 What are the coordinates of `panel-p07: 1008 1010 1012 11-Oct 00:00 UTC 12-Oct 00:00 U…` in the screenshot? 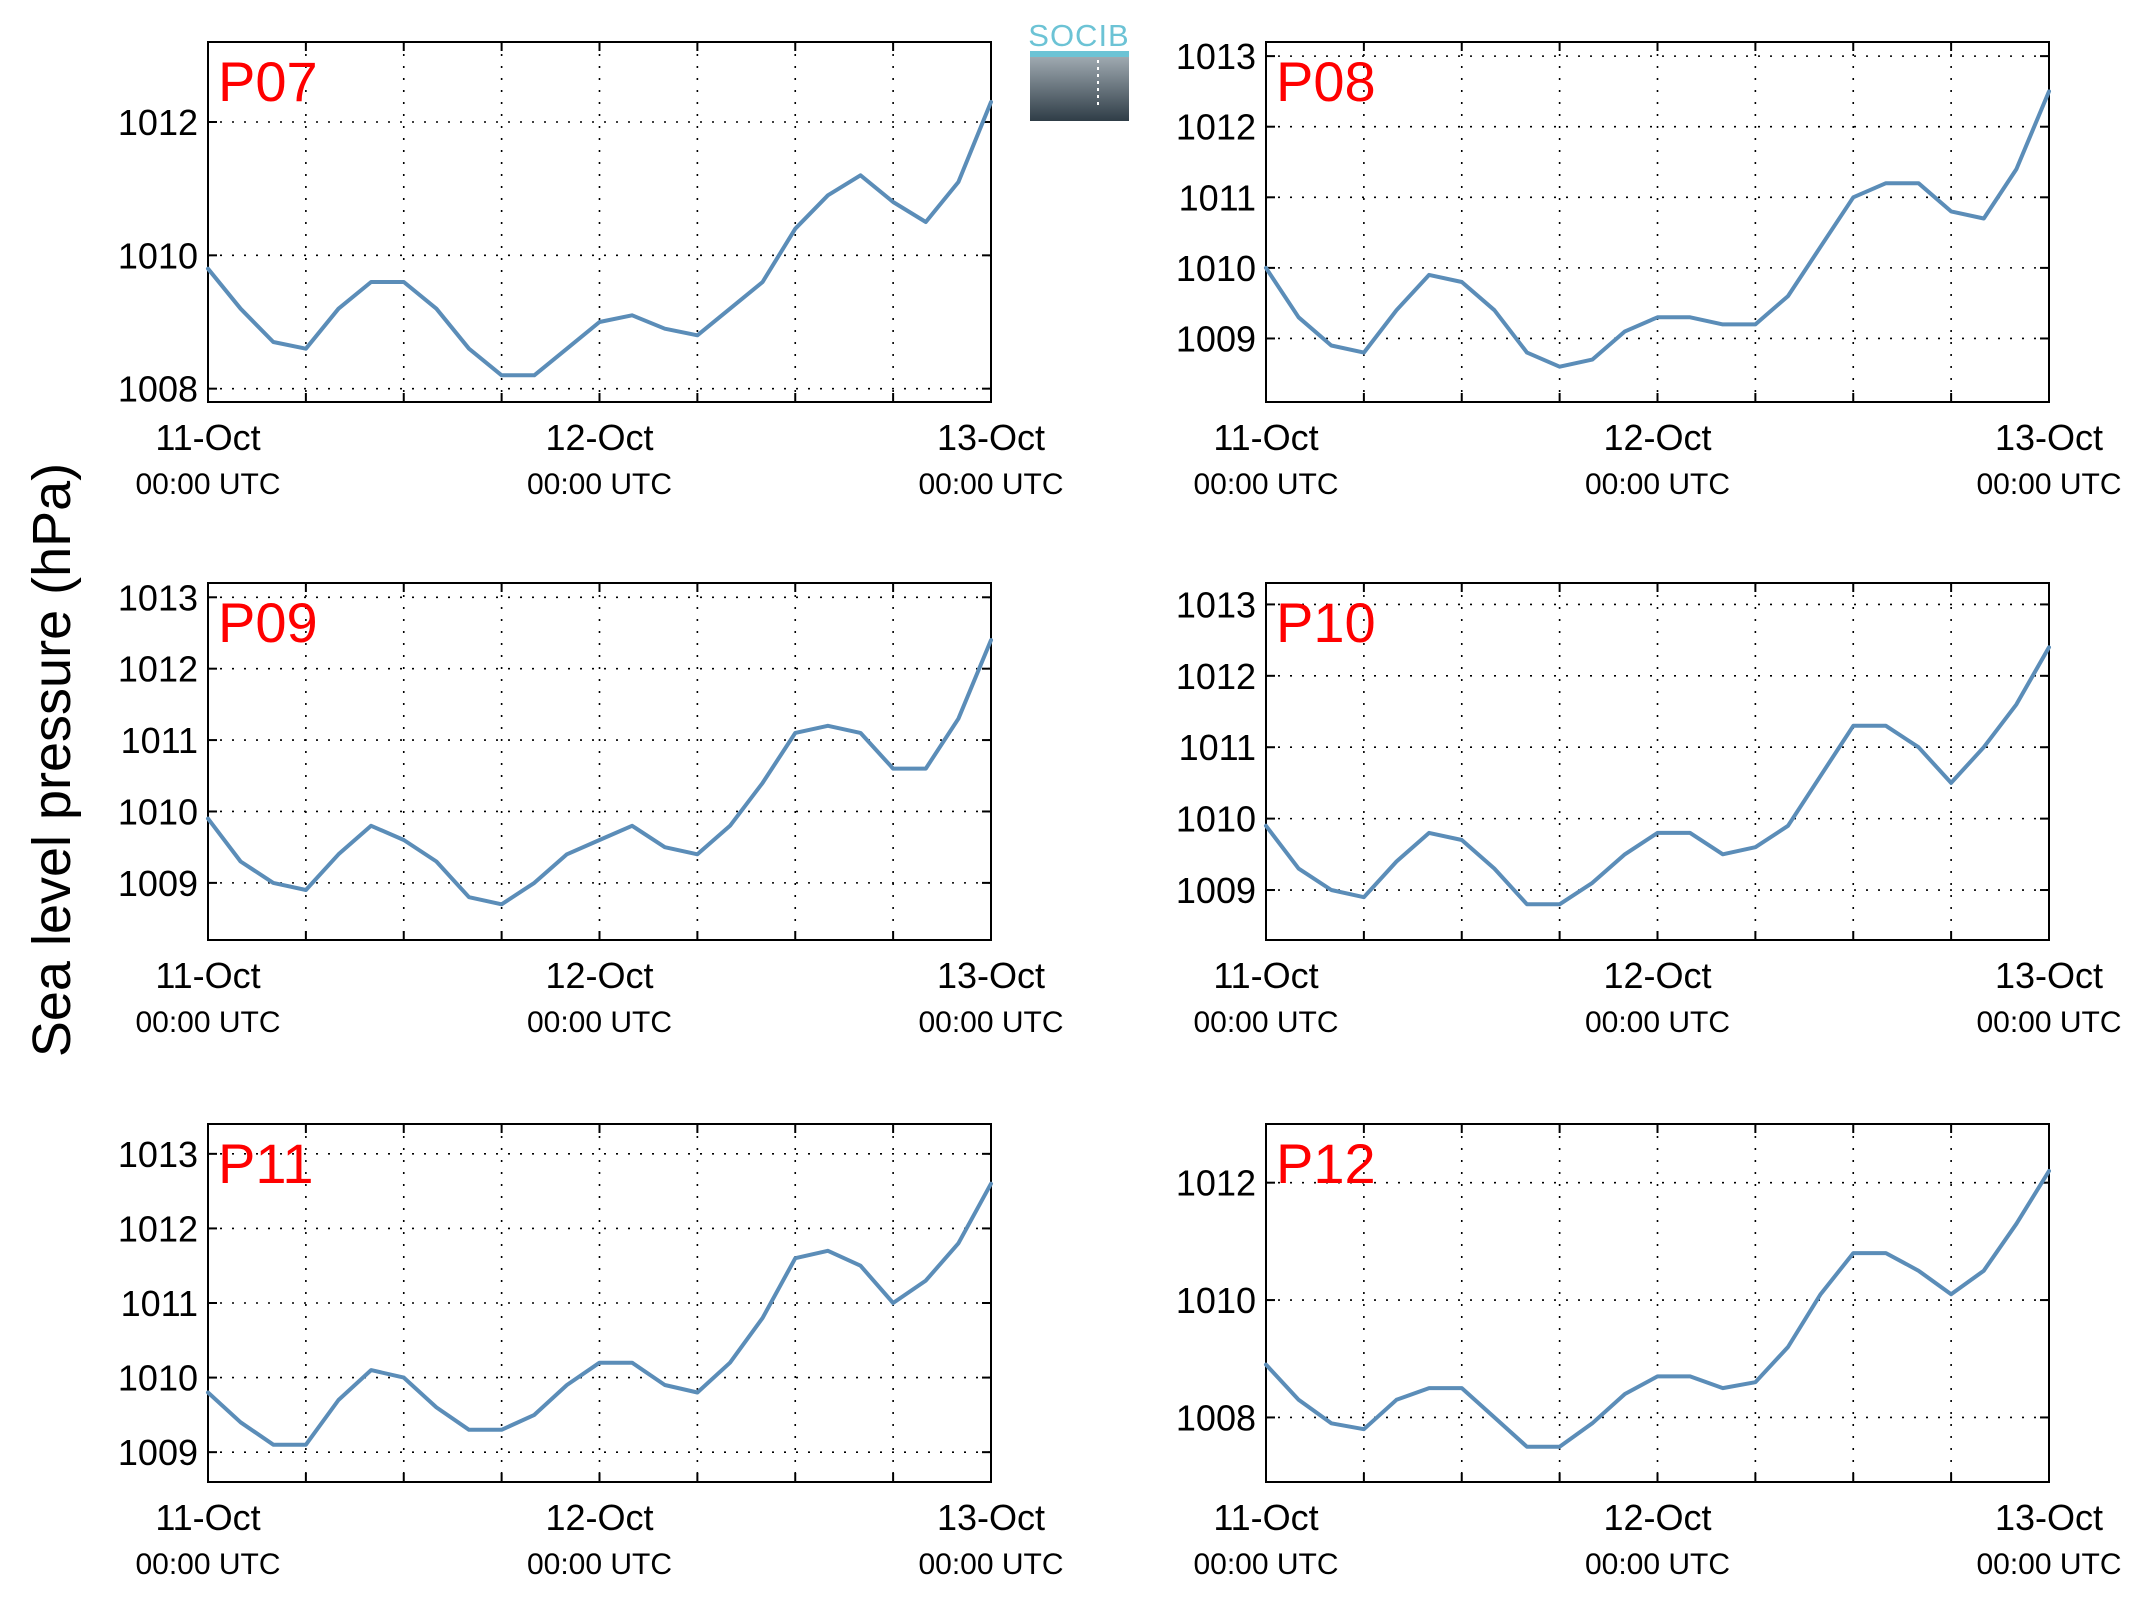 It's located at (591, 271).